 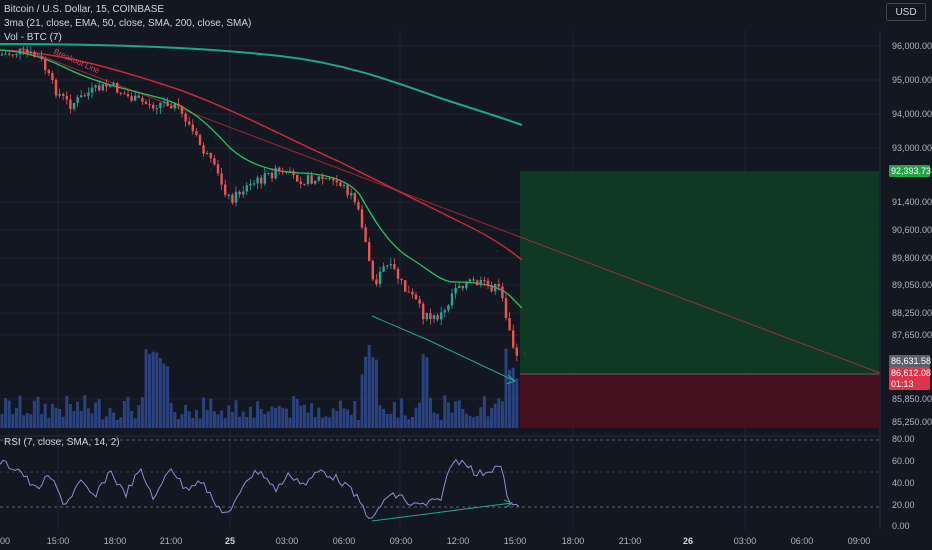 I want to click on symbol-legend: Bitcoin / U.S. Dollar, 15, COINBASE, so click(x=84, y=9).